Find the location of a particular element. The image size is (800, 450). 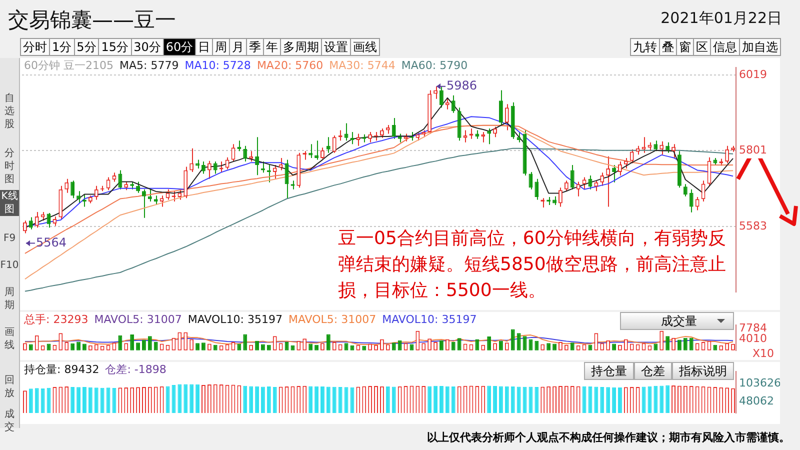

text: MA20: 5760 is located at coordinates (290, 65).